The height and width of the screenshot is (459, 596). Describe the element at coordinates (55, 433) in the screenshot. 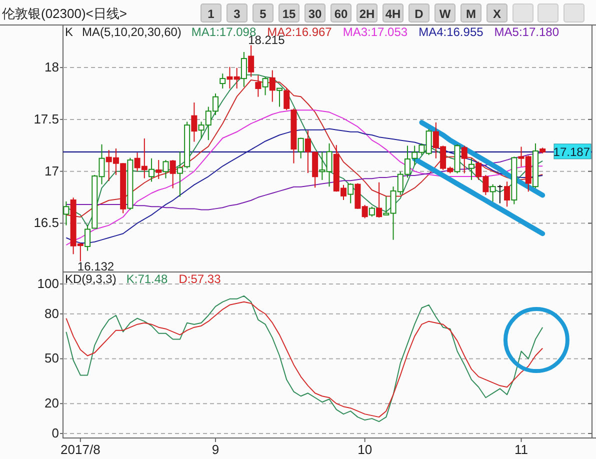

I see `y-tick-label: 0` at that location.